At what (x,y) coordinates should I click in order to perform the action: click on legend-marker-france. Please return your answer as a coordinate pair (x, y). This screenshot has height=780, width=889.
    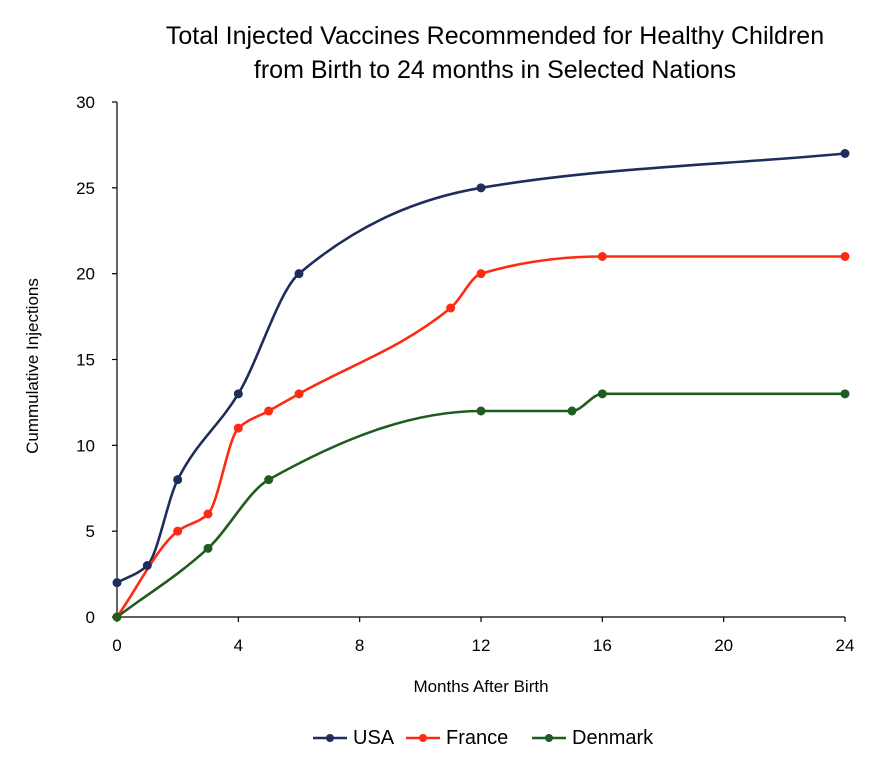
    Looking at the image, I should click on (423, 738).